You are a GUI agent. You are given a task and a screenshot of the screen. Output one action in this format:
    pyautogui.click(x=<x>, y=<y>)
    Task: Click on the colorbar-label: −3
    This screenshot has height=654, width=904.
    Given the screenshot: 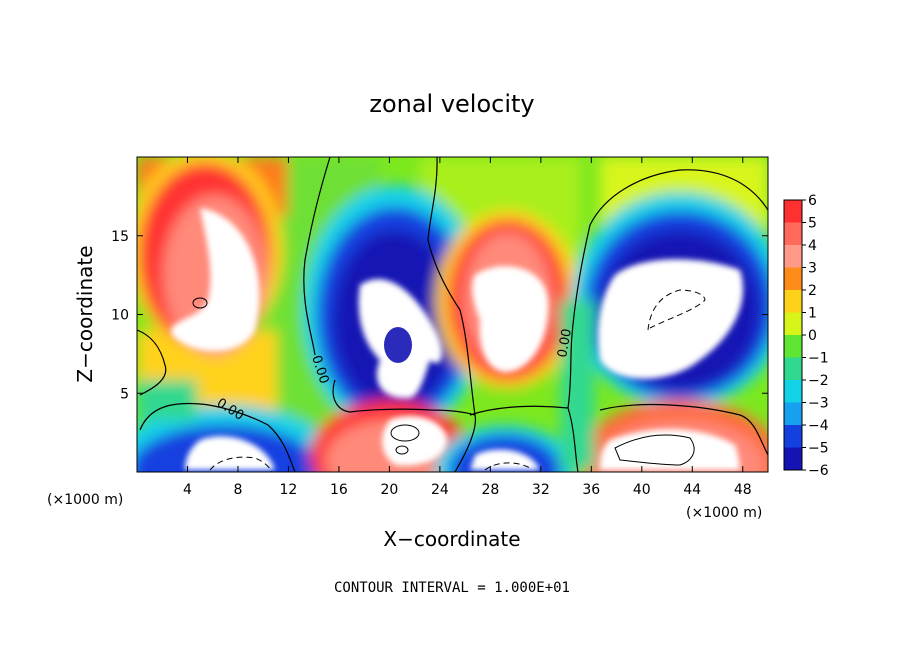 What is the action you would take?
    pyautogui.click(x=818, y=404)
    